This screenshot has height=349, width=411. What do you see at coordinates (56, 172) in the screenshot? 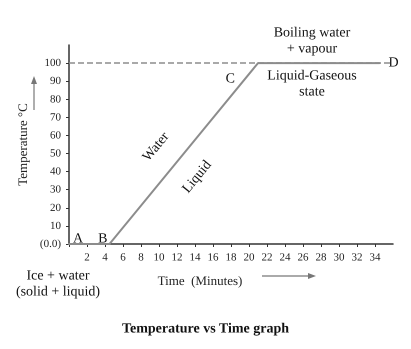
I see `y-tick-label: 40` at bounding box center [56, 172].